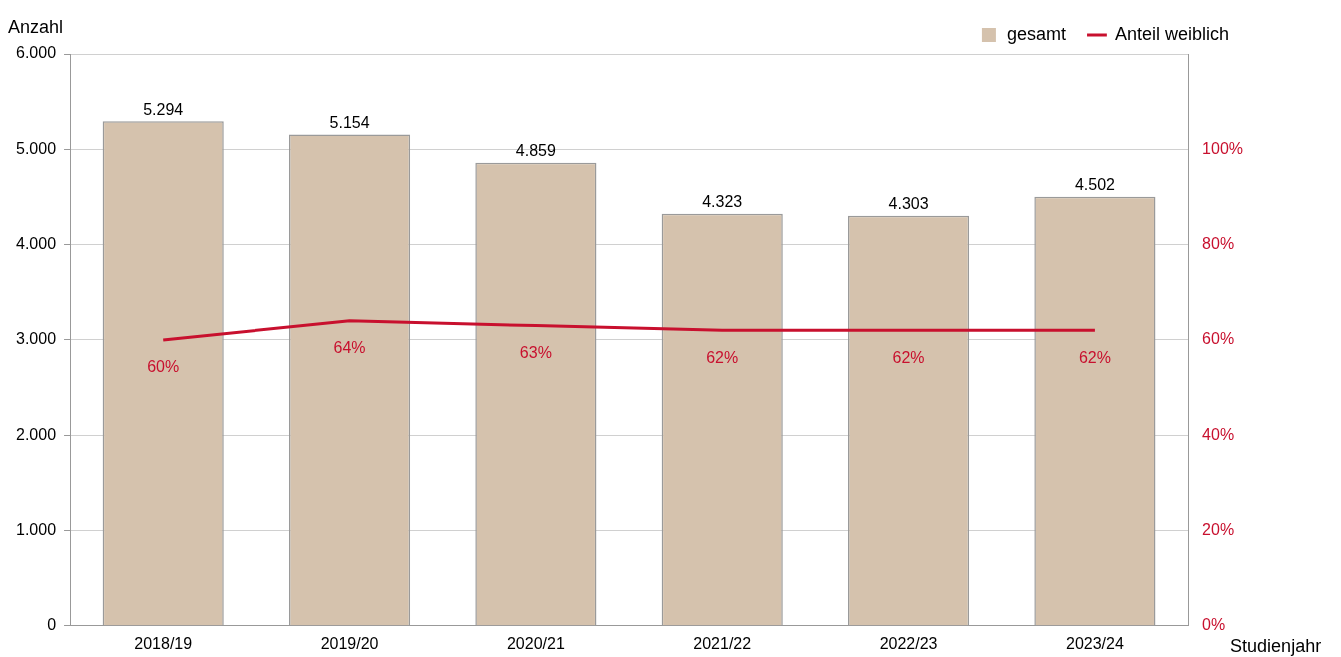  I want to click on x-tick-label: 2022/23, so click(908, 643).